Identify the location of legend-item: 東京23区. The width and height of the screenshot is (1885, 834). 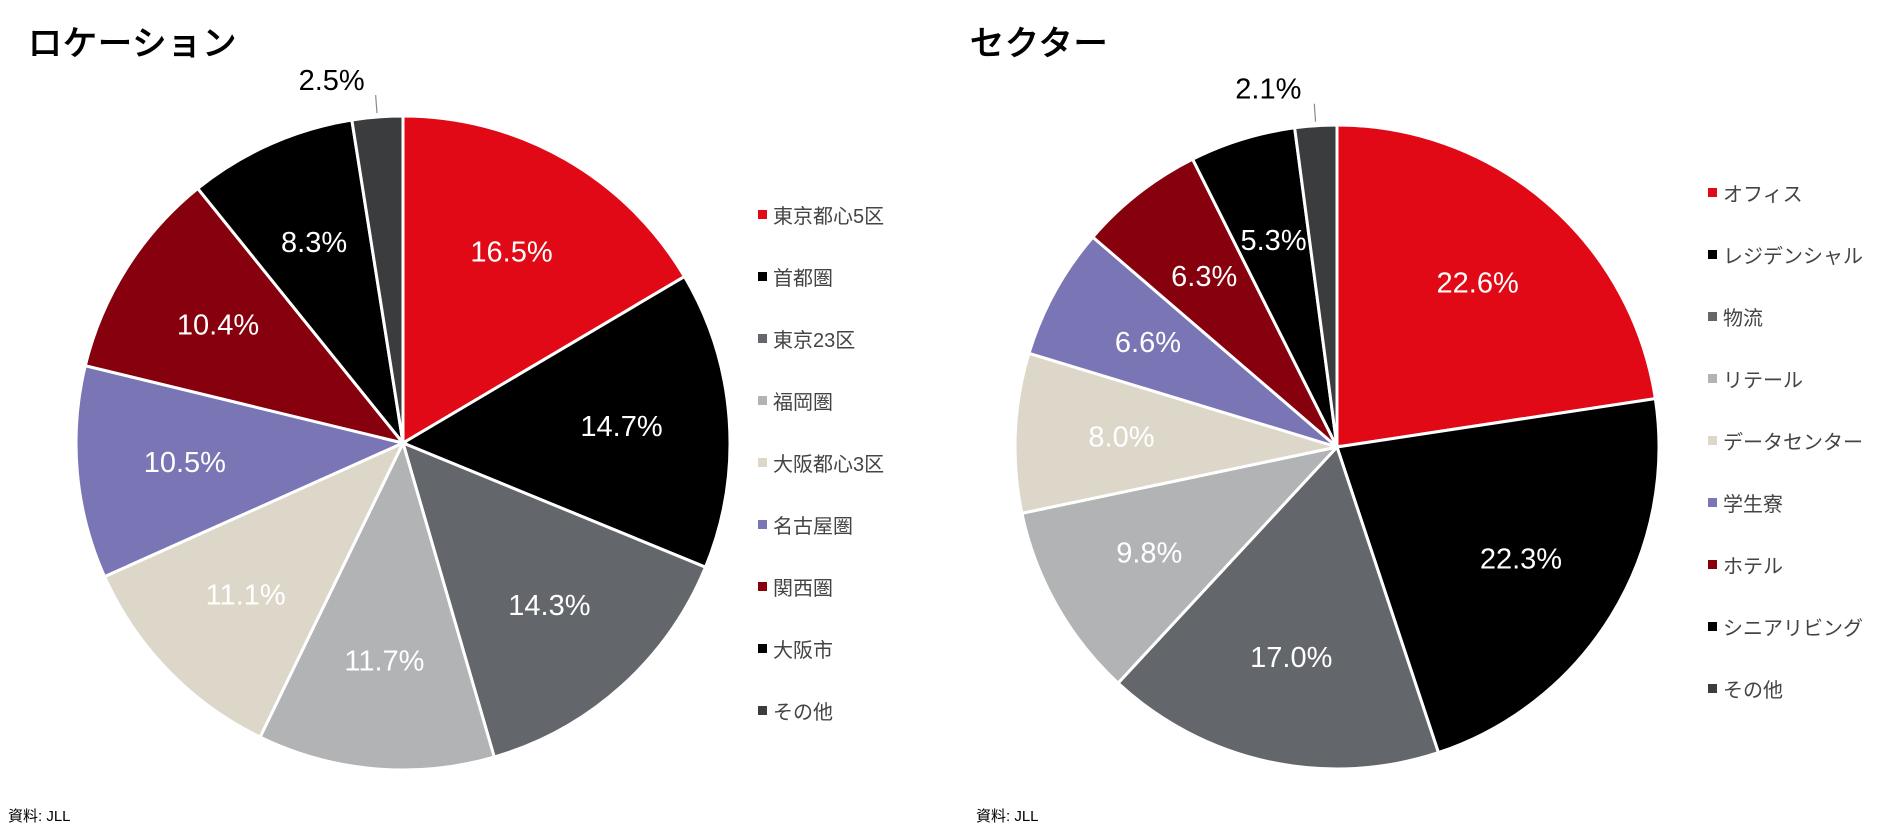
(821, 338).